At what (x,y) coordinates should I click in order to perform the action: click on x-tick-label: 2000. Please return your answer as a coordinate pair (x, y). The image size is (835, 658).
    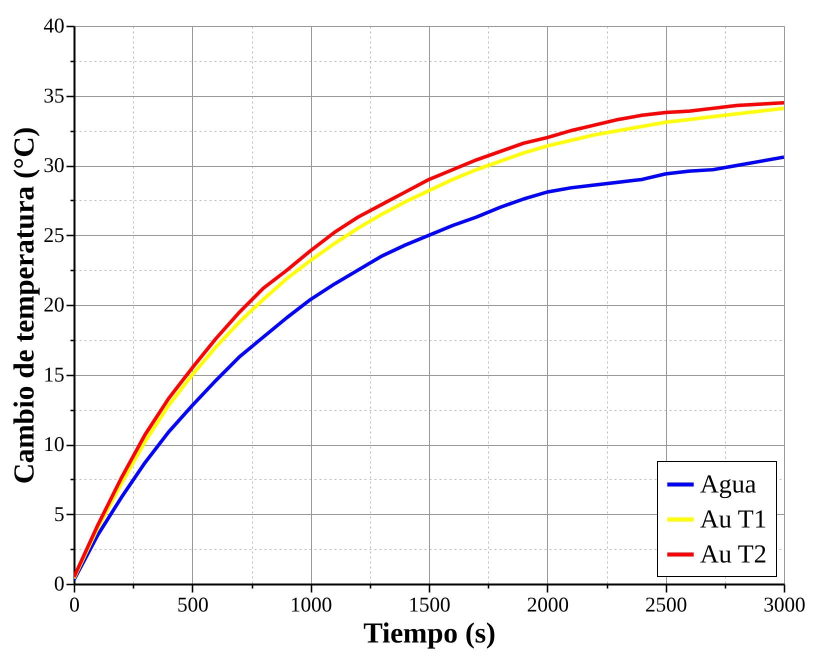
    Looking at the image, I should click on (547, 604).